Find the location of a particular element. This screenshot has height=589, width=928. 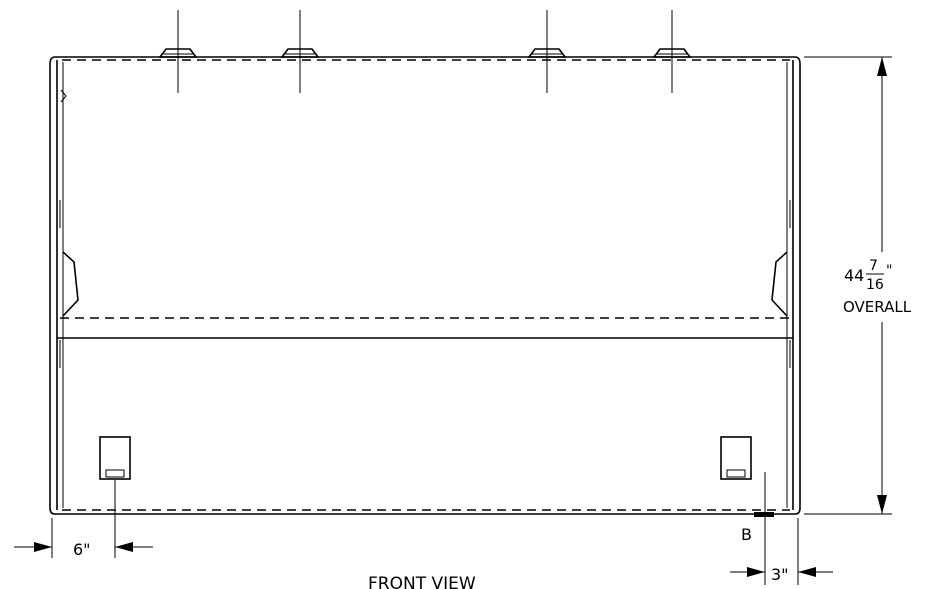

left-side-bracket is located at coordinates (69, 284).